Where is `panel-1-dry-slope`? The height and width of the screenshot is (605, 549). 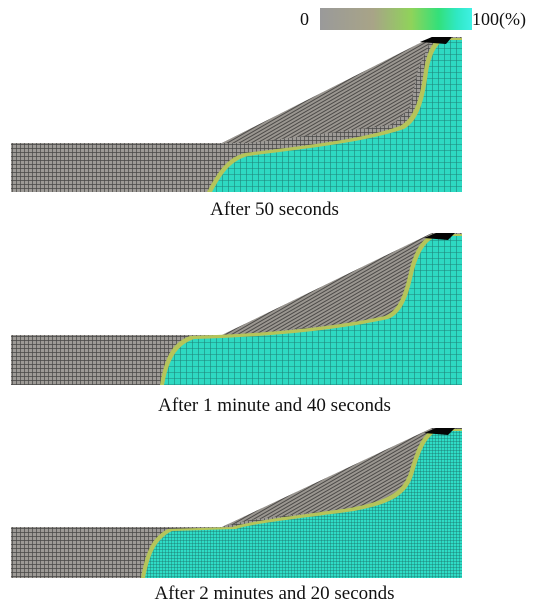
panel-1-dry-slope is located at coordinates (327, 90).